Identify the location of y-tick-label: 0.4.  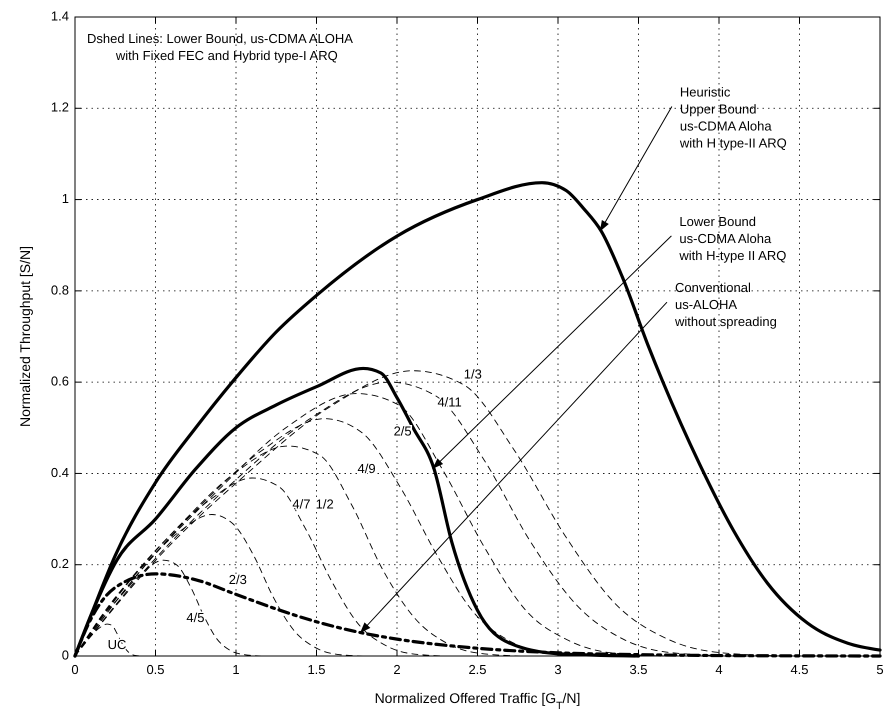
(59, 472).